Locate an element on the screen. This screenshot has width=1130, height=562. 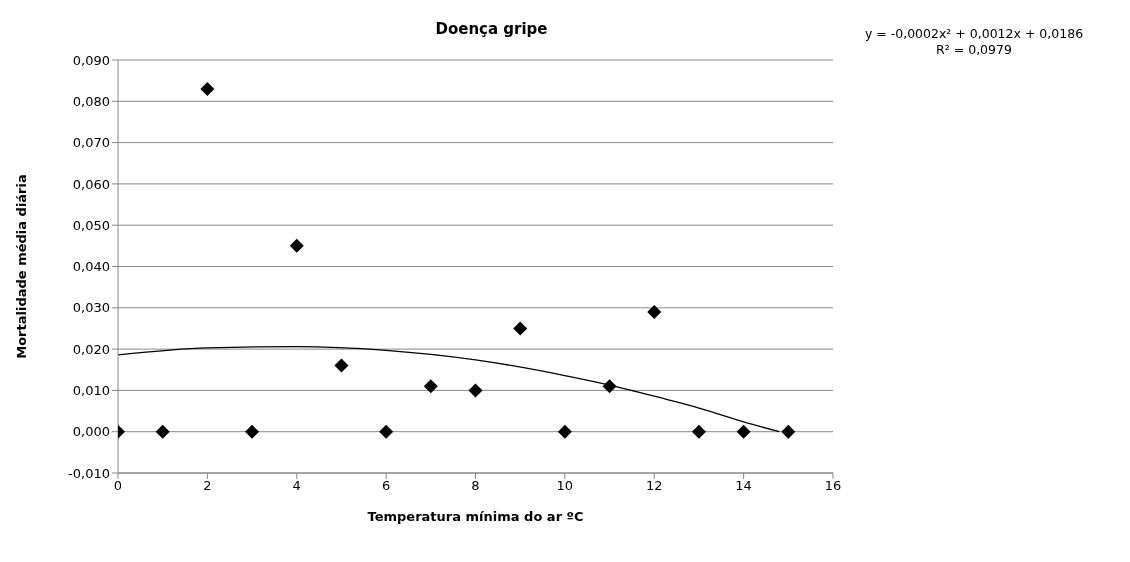
y-tick-label: 0,010 is located at coordinates (91, 391).